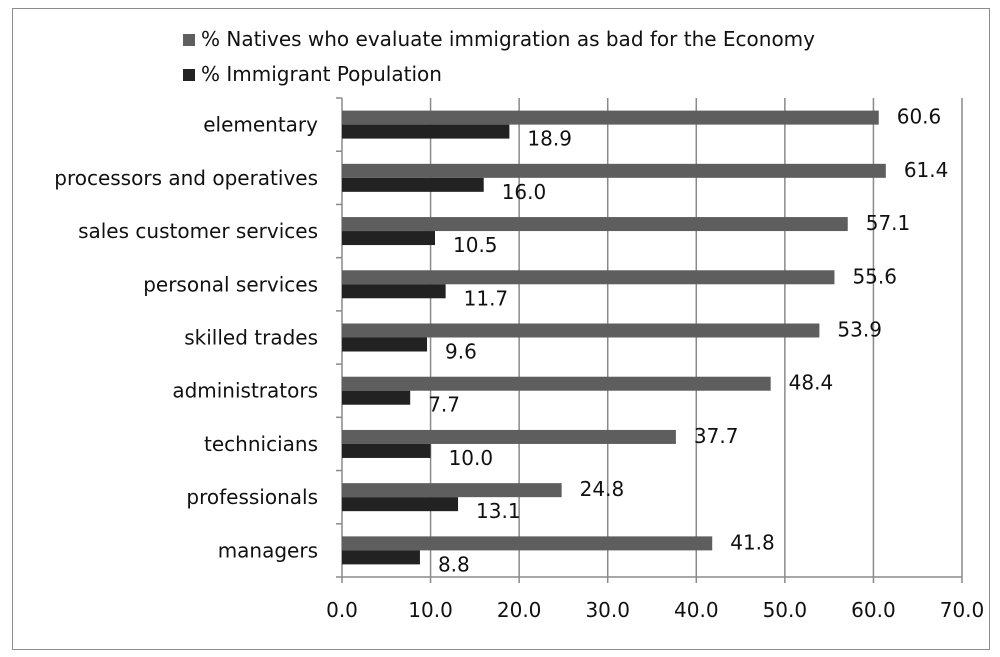 The width and height of the screenshot is (1000, 657). I want to click on category-label: skilled trades, so click(251, 338).